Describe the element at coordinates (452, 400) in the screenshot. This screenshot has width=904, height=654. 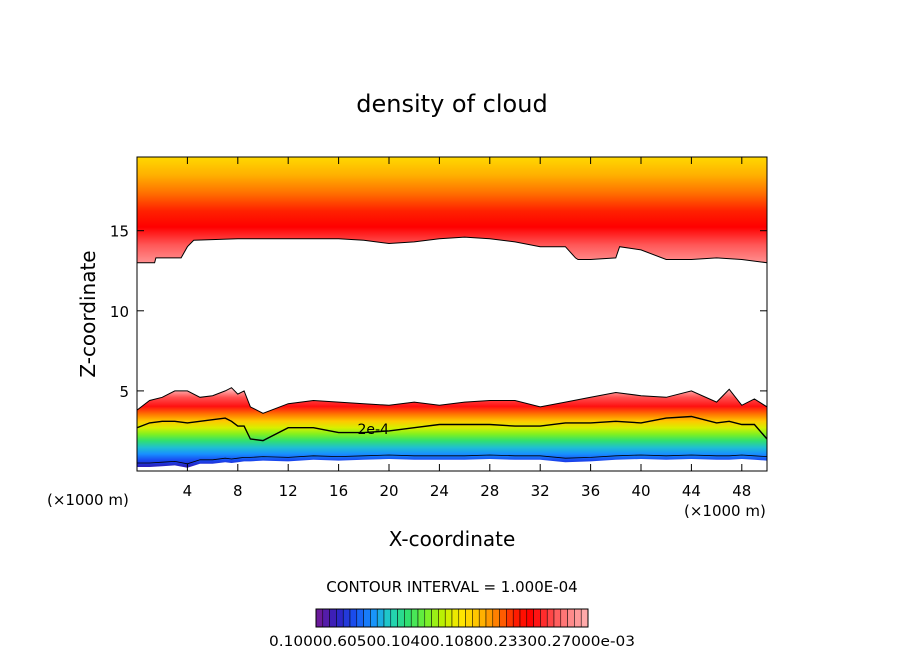
I see `lower-top-contour` at that location.